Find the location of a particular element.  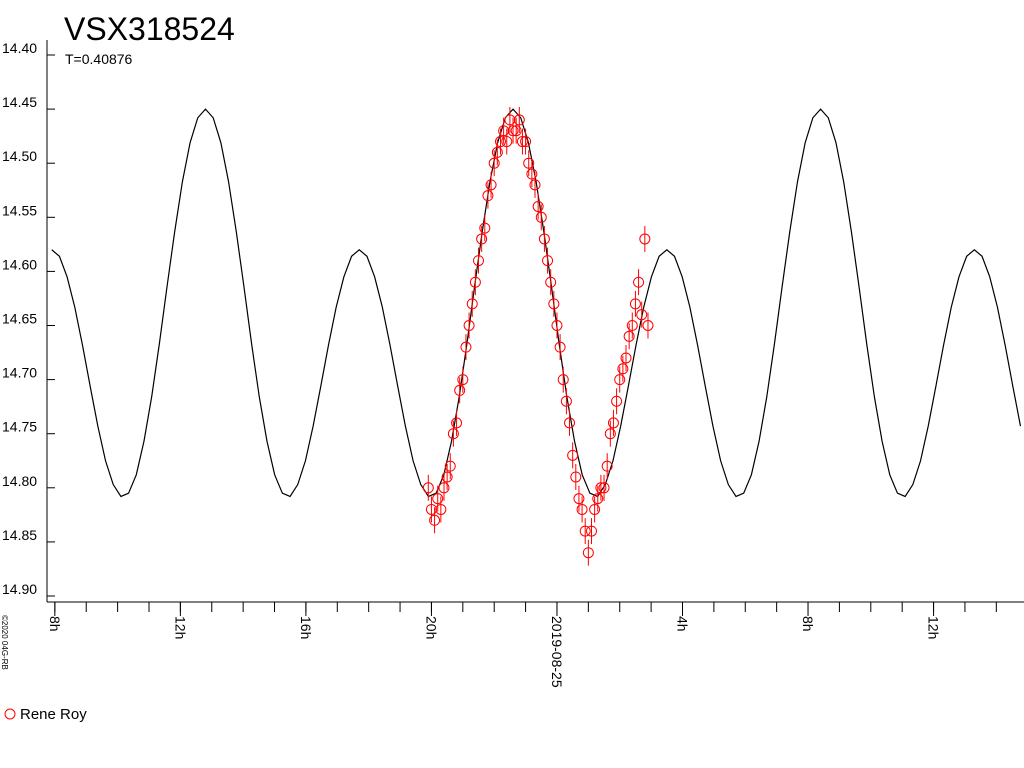

y-tick-label: 14.90 is located at coordinates (19, 589).